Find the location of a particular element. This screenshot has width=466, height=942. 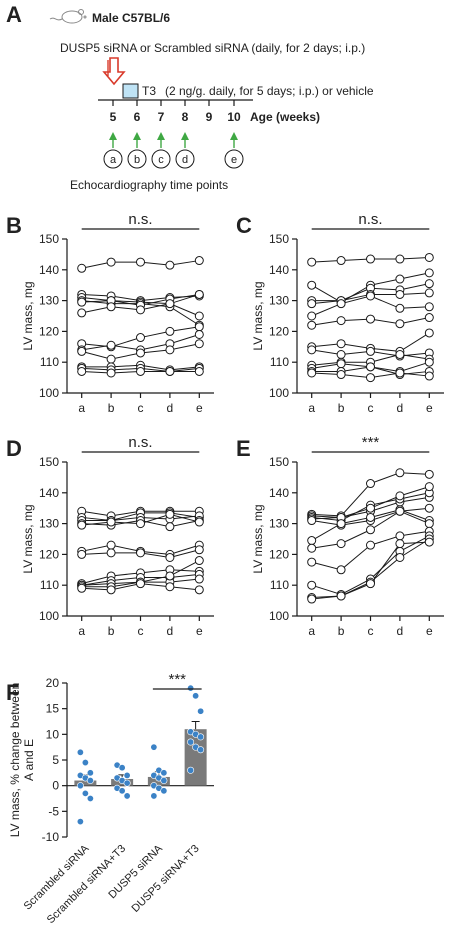

week-label: 8 is located at coordinates (185, 117).